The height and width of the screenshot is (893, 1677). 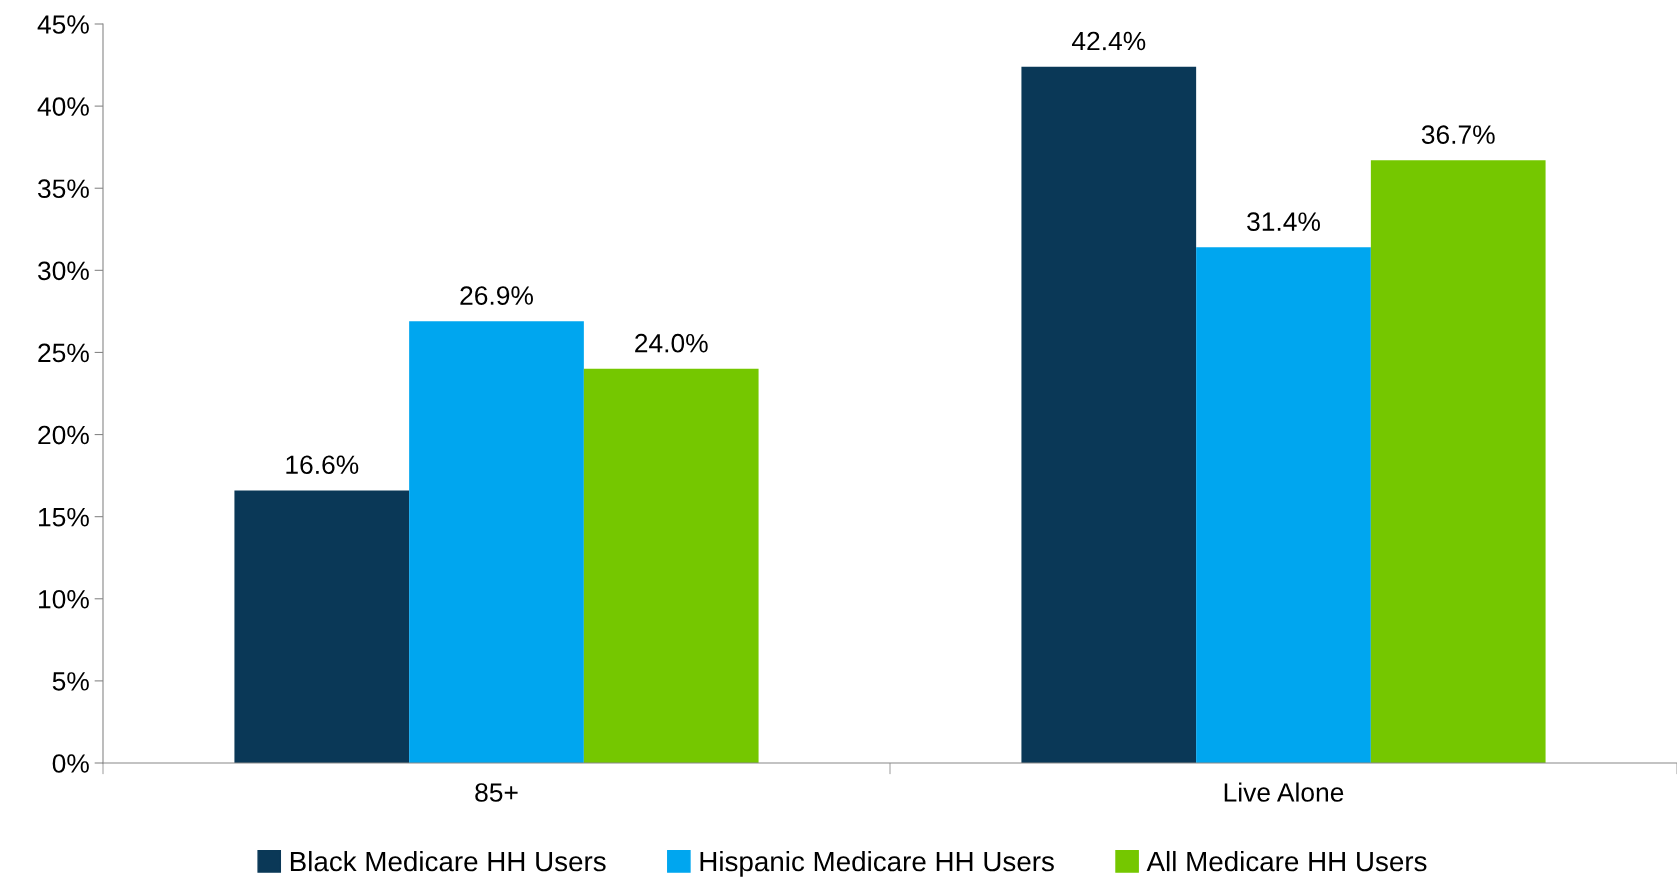 What do you see at coordinates (63, 189) in the screenshot?
I see `y-tick-label: 35%` at bounding box center [63, 189].